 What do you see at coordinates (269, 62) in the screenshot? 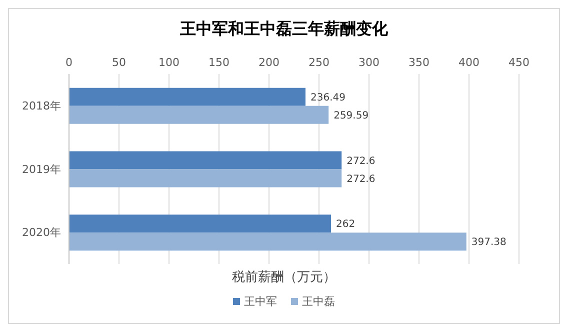
I see `x-tick-label: 200` at bounding box center [269, 62].